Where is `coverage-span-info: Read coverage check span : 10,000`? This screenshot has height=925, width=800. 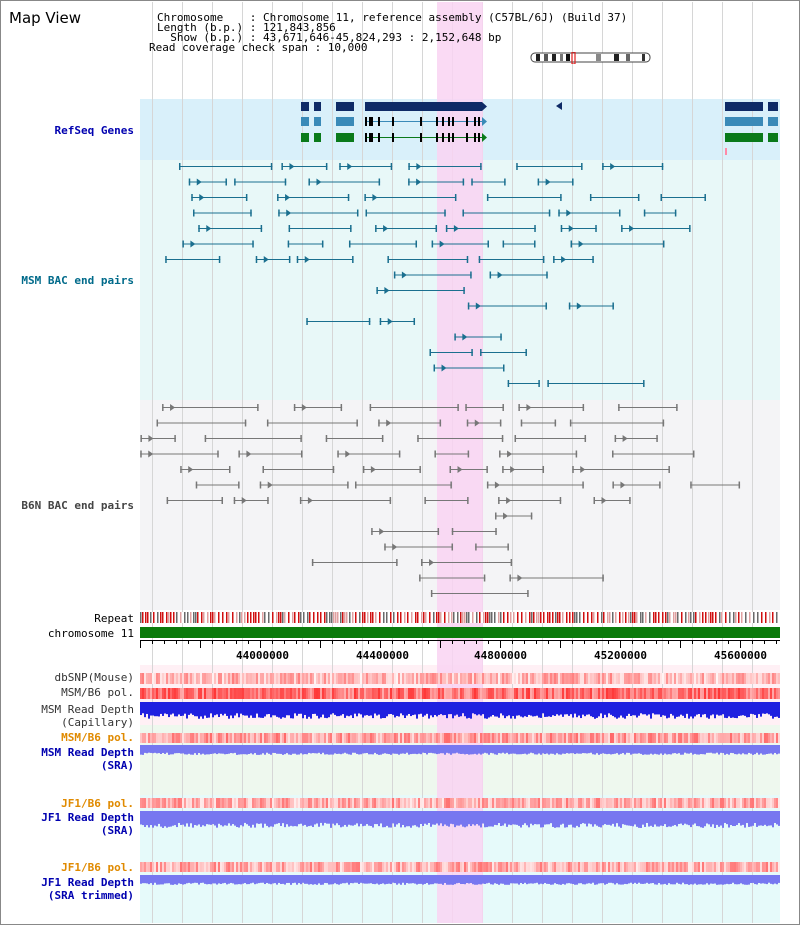 coverage-span-info: Read coverage check span : 10,000 is located at coordinates (258, 47).